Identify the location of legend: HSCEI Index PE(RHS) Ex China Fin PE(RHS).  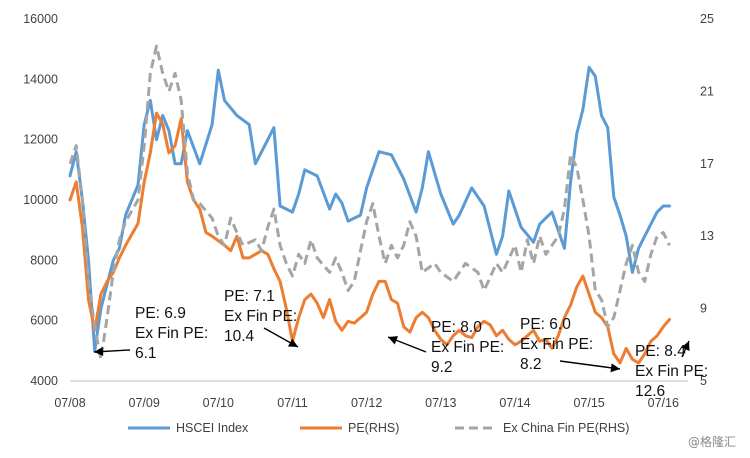
(378, 428).